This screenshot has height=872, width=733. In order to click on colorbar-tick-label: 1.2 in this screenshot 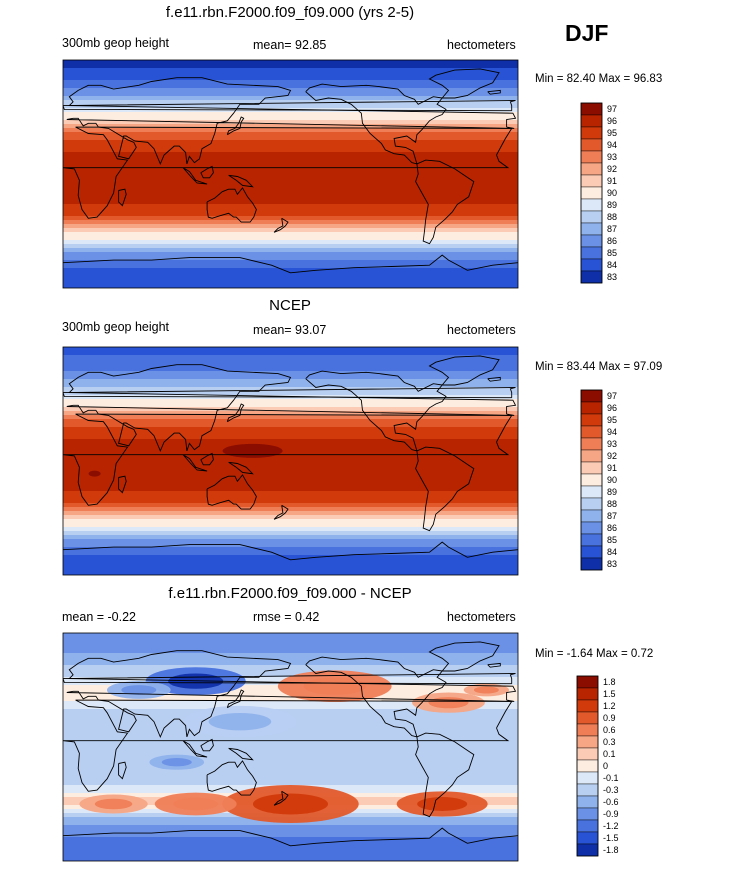, I will do `click(609, 706)`.